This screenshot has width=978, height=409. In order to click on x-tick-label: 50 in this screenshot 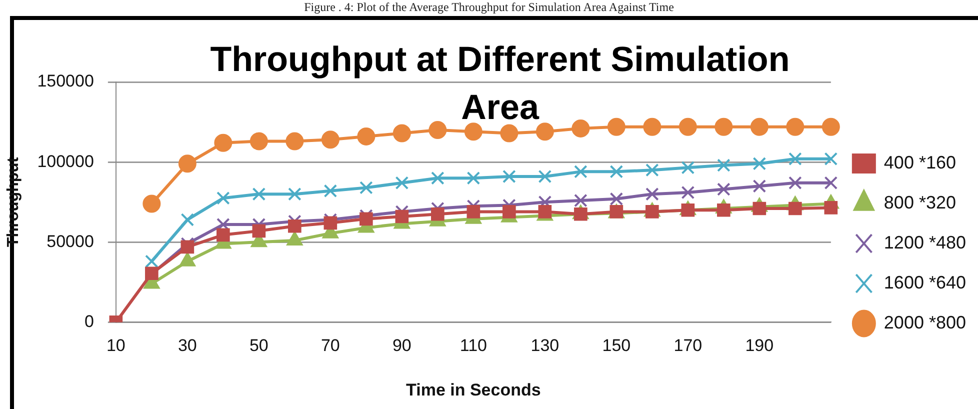, I will do `click(258, 346)`.